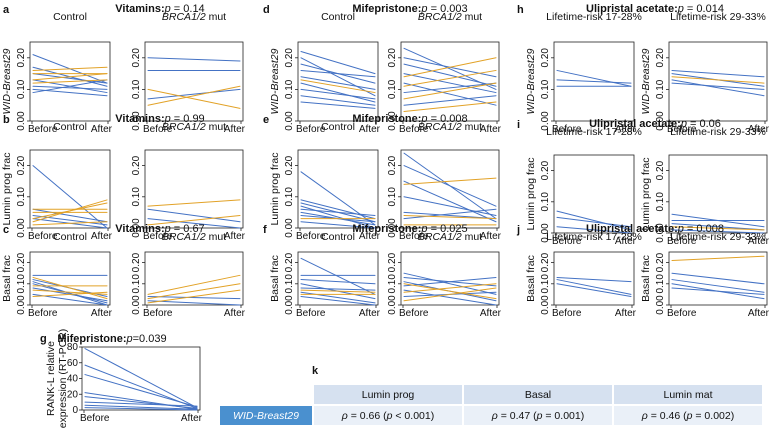 This screenshot has height=430, width=780. Describe the element at coordinates (531, 81) in the screenshot. I see `y-axis-label: WID-Breast29` at that location.